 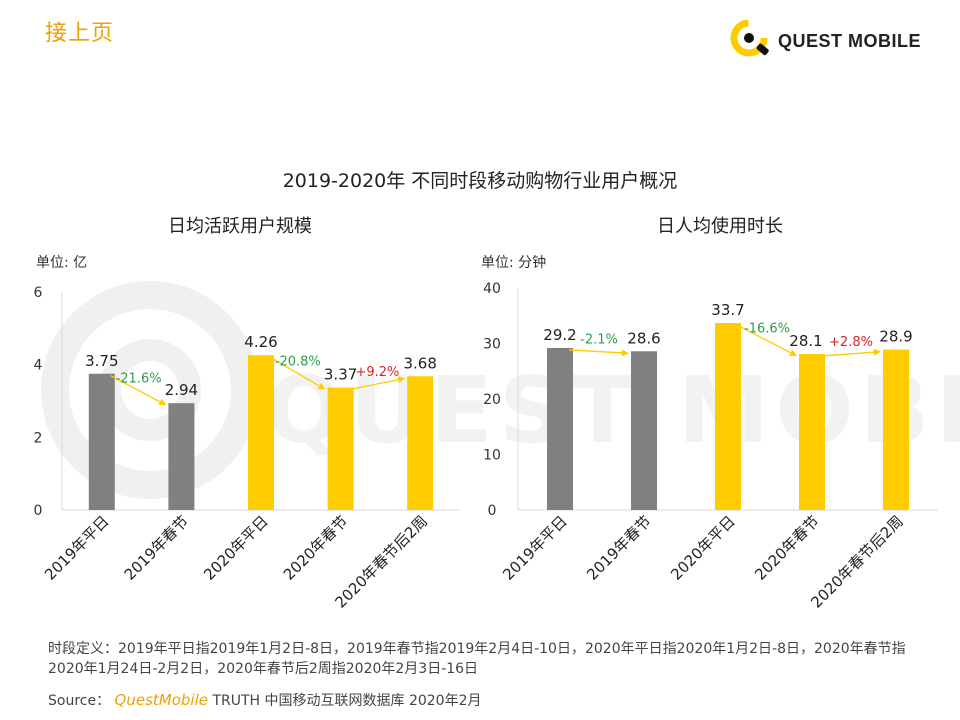 I want to click on left-unit-label: 单位: 亿, so click(x=62, y=263).